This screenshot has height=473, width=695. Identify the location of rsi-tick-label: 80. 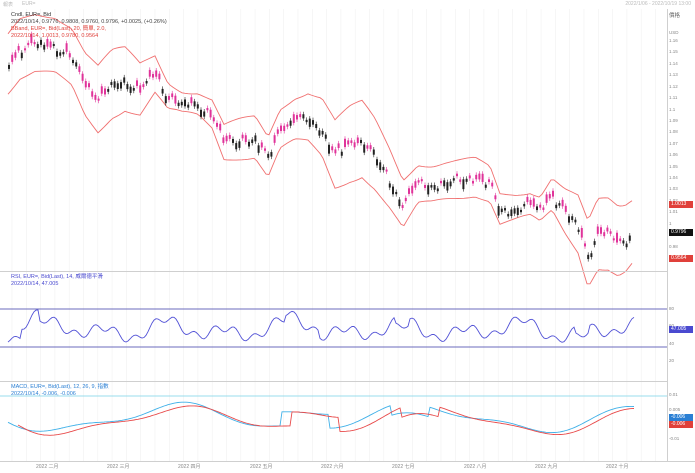
(672, 308).